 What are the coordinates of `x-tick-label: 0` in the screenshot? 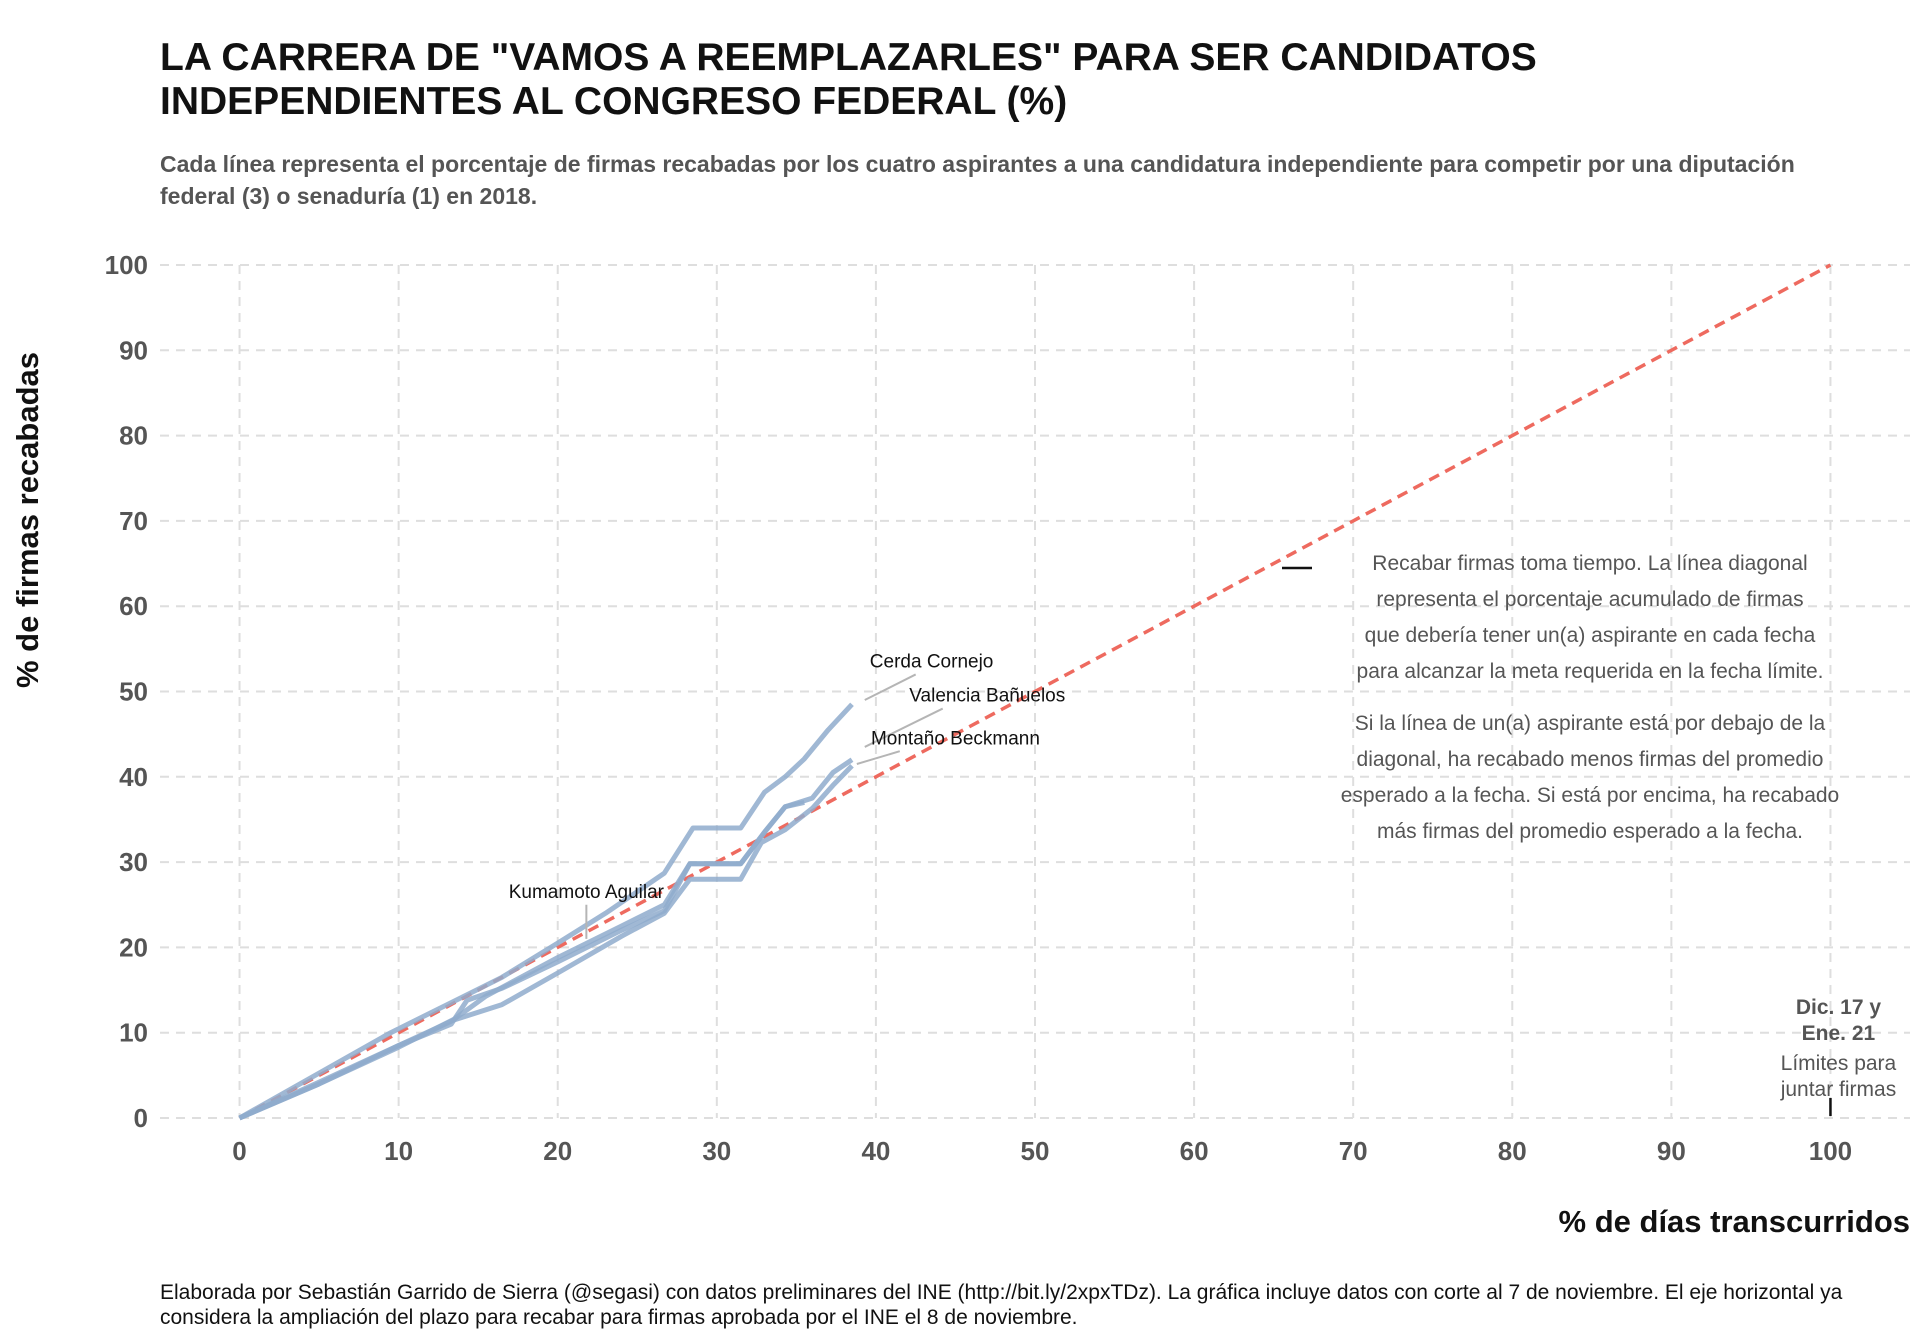 It's located at (239, 1151).